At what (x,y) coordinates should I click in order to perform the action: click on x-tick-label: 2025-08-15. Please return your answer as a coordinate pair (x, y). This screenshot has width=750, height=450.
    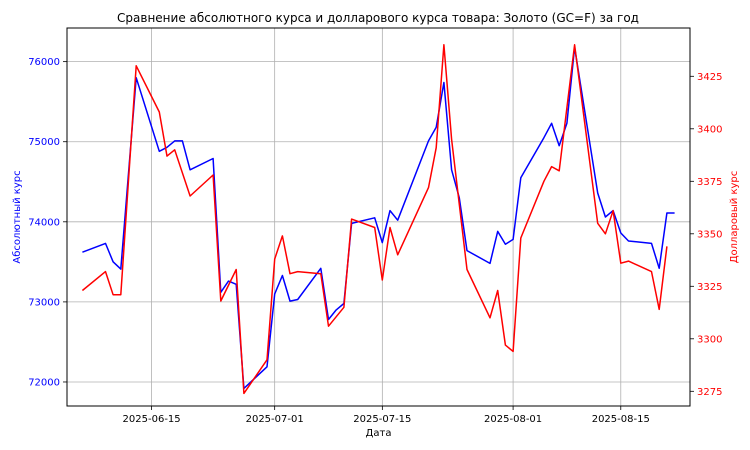
    Looking at the image, I should click on (621, 419).